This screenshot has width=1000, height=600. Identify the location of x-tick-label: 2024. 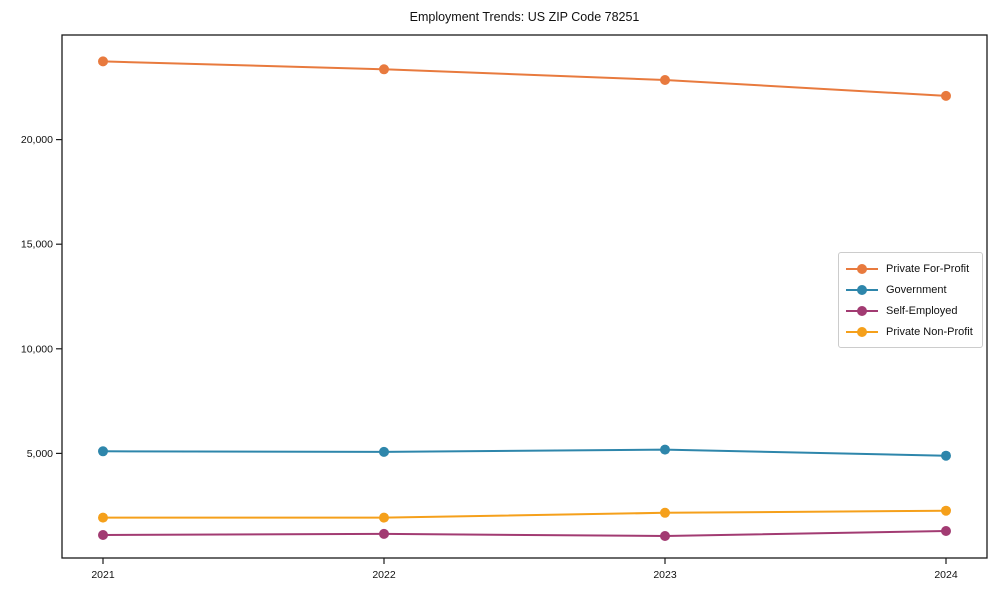
(946, 575).